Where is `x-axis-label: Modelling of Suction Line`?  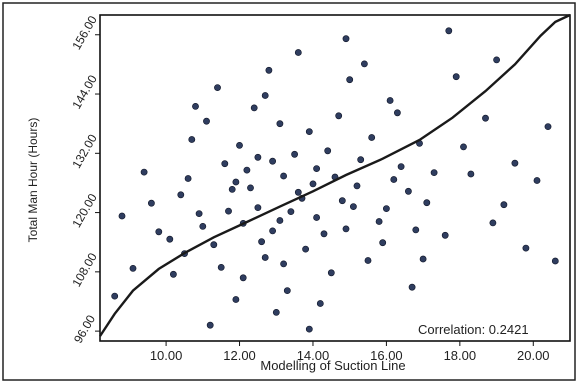 x-axis-label: Modelling of Suction Line is located at coordinates (332, 365).